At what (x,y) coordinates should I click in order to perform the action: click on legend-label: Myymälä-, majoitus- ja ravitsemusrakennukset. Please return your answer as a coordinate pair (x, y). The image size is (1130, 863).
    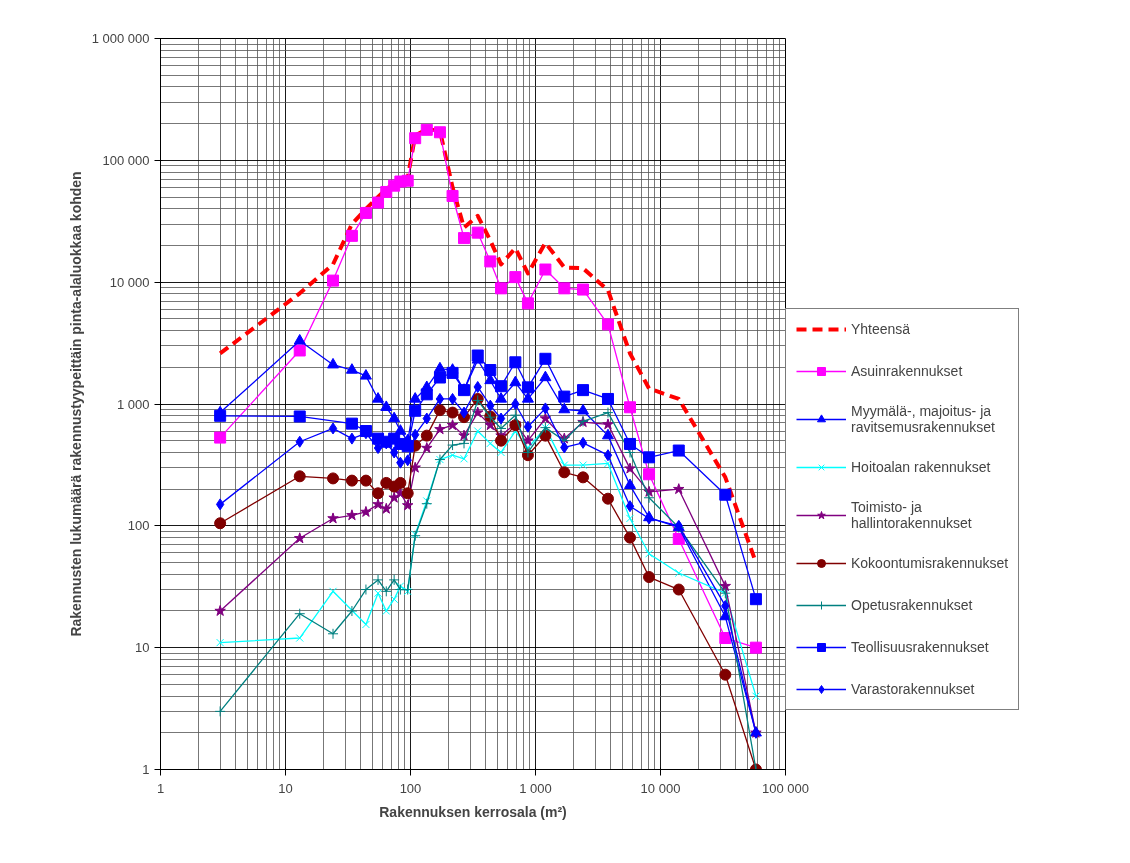
    Looking at the image, I should click on (923, 419).